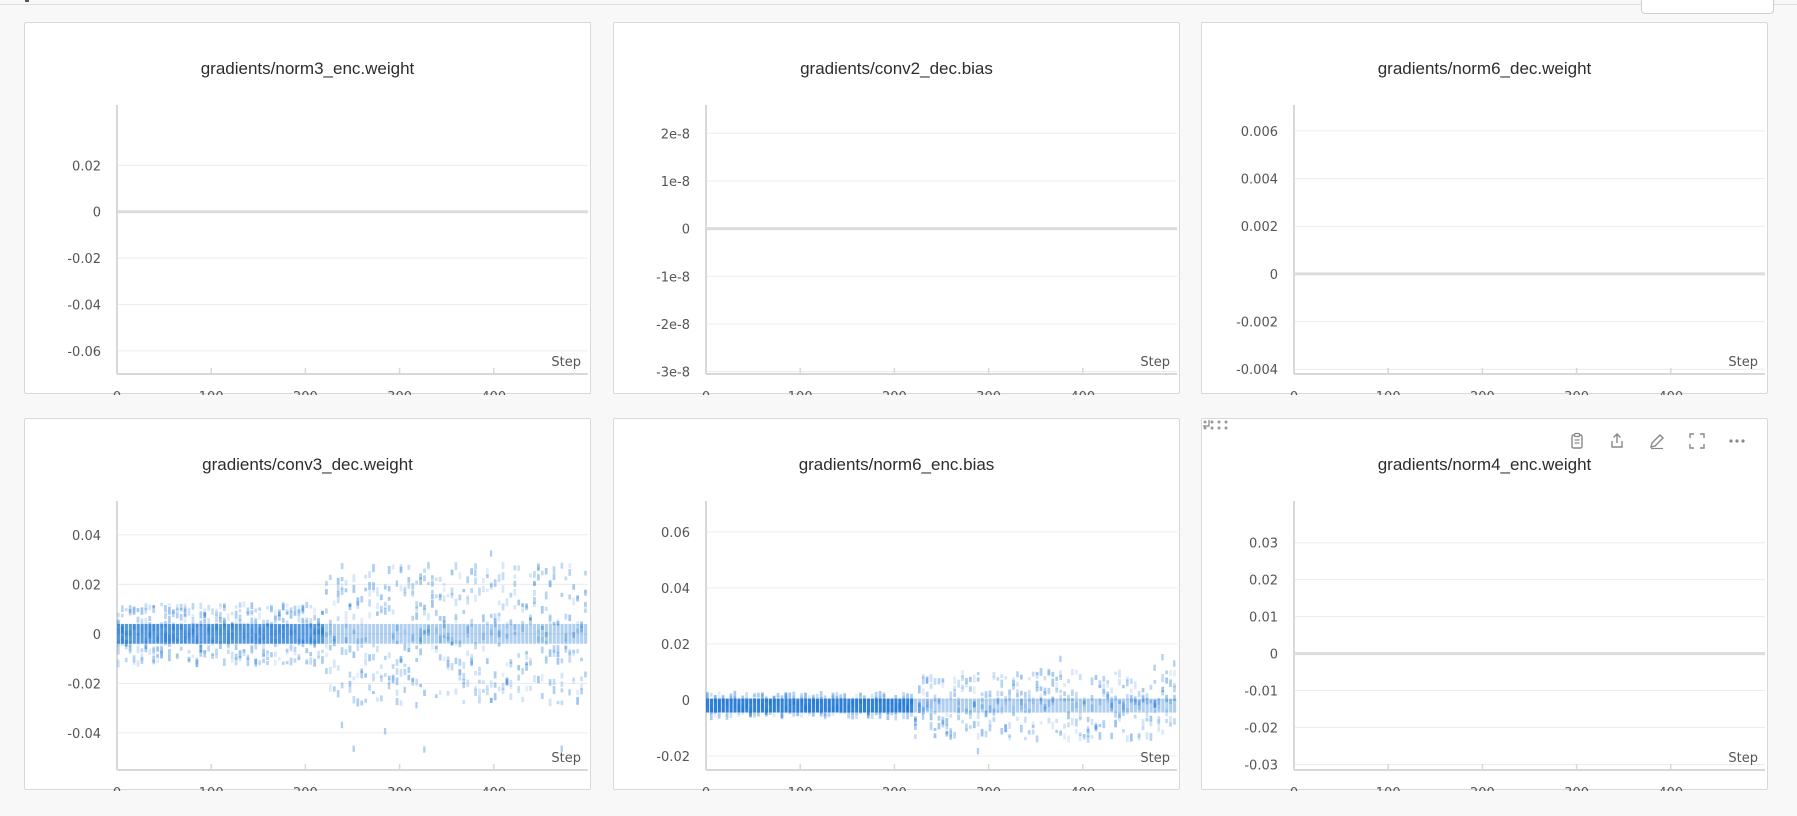  Describe the element at coordinates (1206, 423) in the screenshot. I see `resize-handle-icon` at that location.